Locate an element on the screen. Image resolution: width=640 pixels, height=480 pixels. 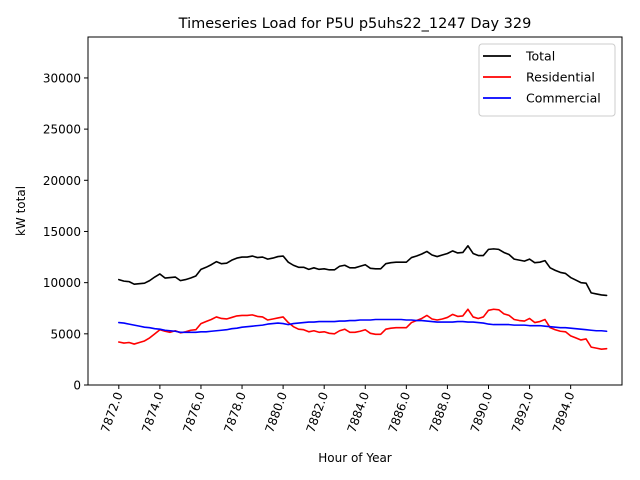
x-axis-label: Hour of Year is located at coordinates (355, 458).